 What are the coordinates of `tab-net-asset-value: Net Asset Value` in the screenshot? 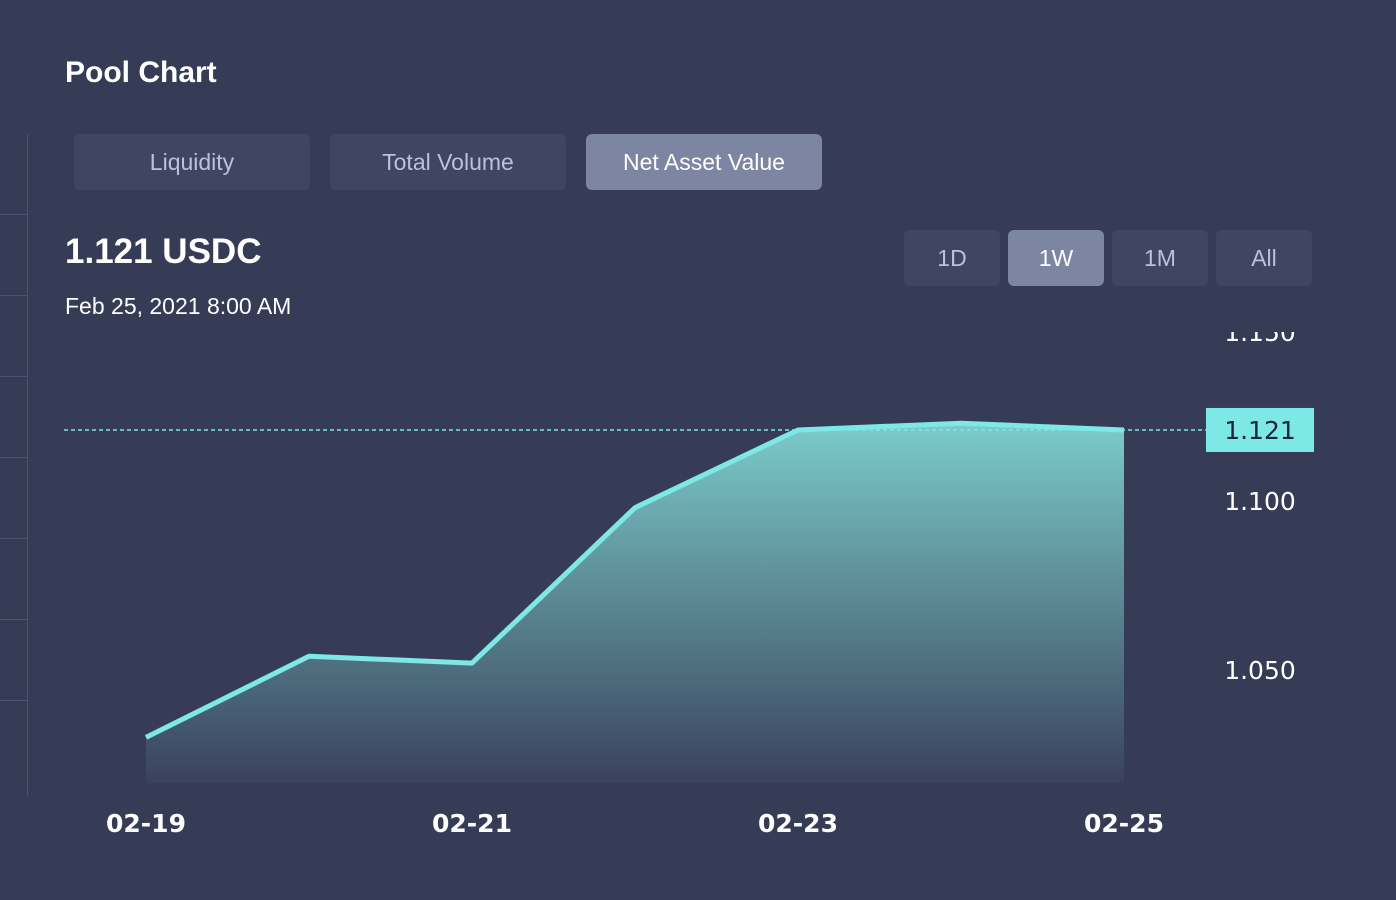 It's located at (704, 162).